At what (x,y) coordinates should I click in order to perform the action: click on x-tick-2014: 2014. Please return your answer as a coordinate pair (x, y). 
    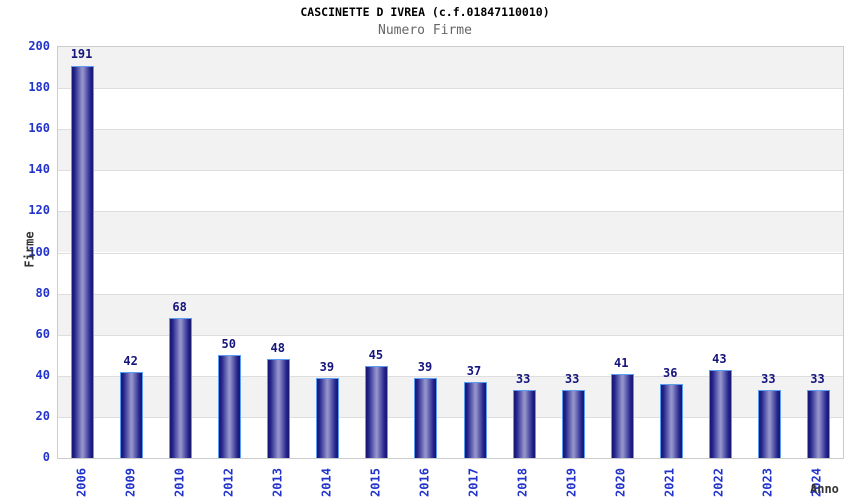
    Looking at the image, I should click on (326, 482).